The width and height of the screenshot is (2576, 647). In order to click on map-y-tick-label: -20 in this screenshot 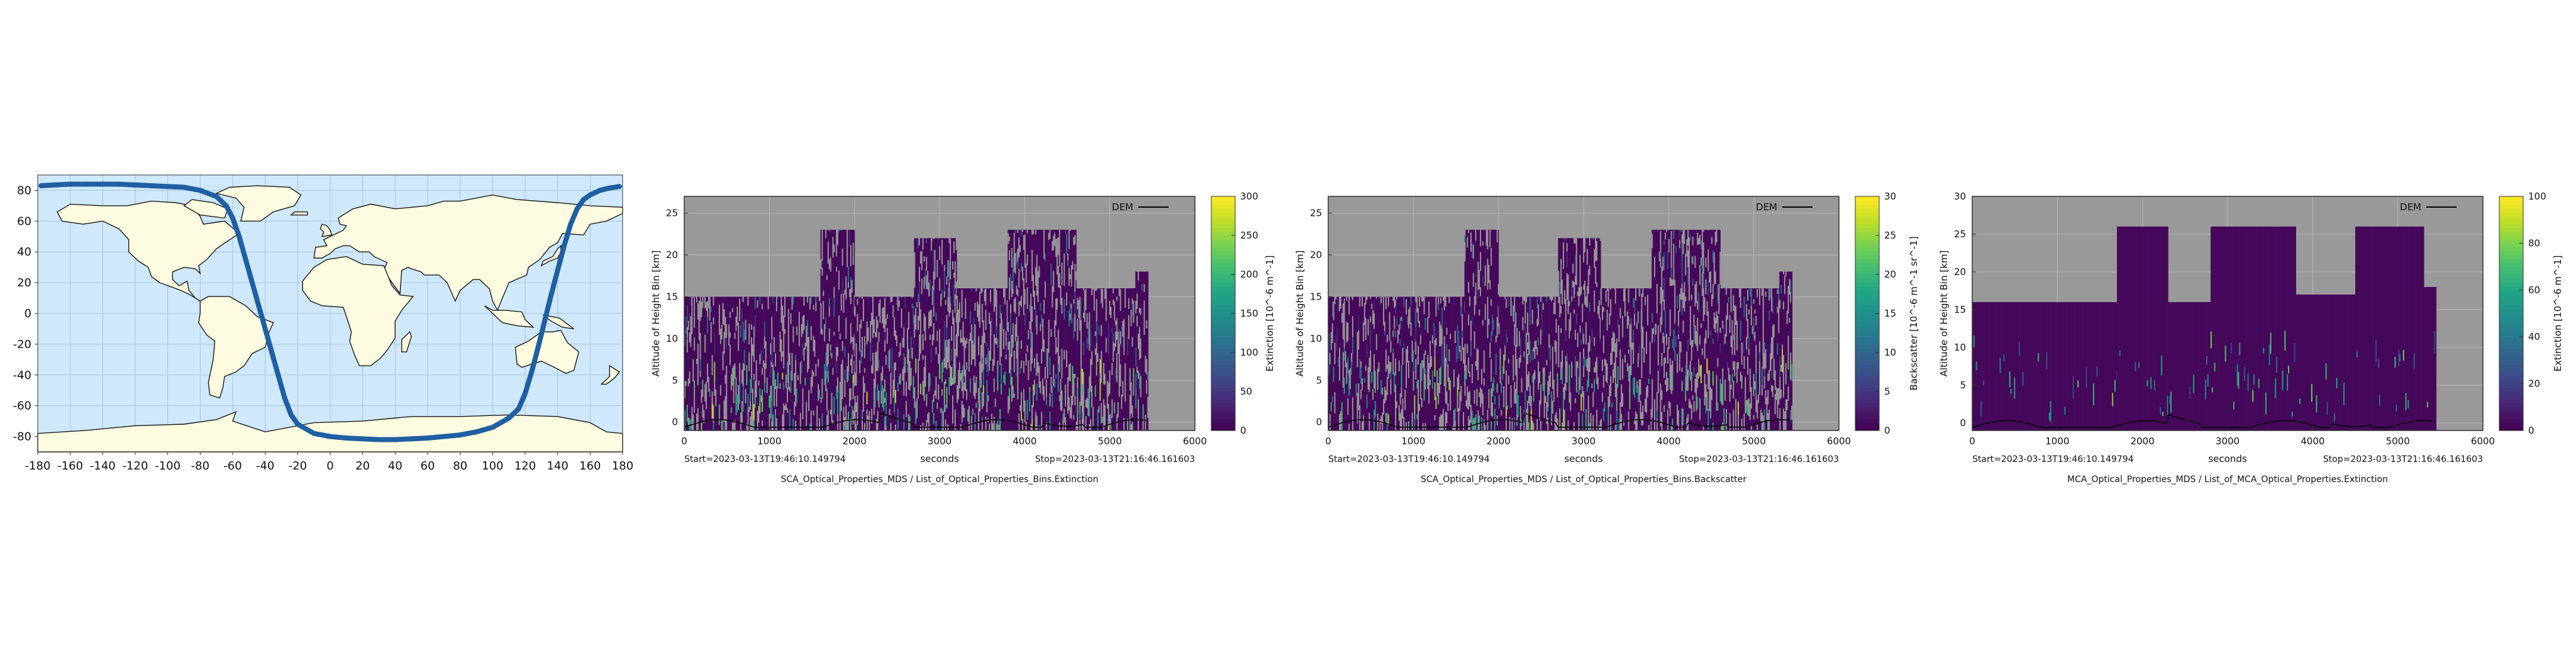, I will do `click(22, 344)`.